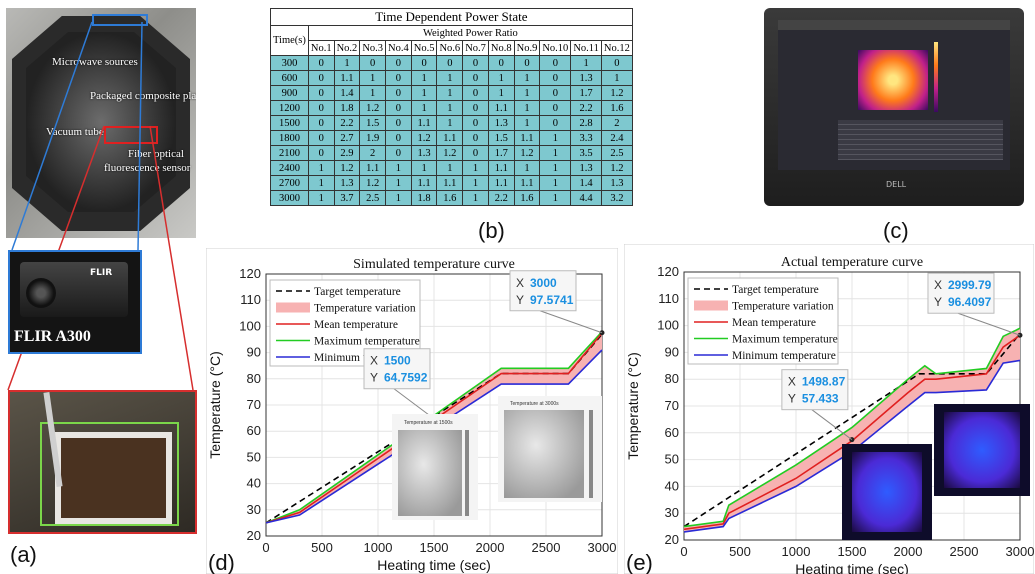 This screenshot has width=1035, height=574. Describe the element at coordinates (289, 123) in the screenshot. I see `time-cell: 1500` at that location.